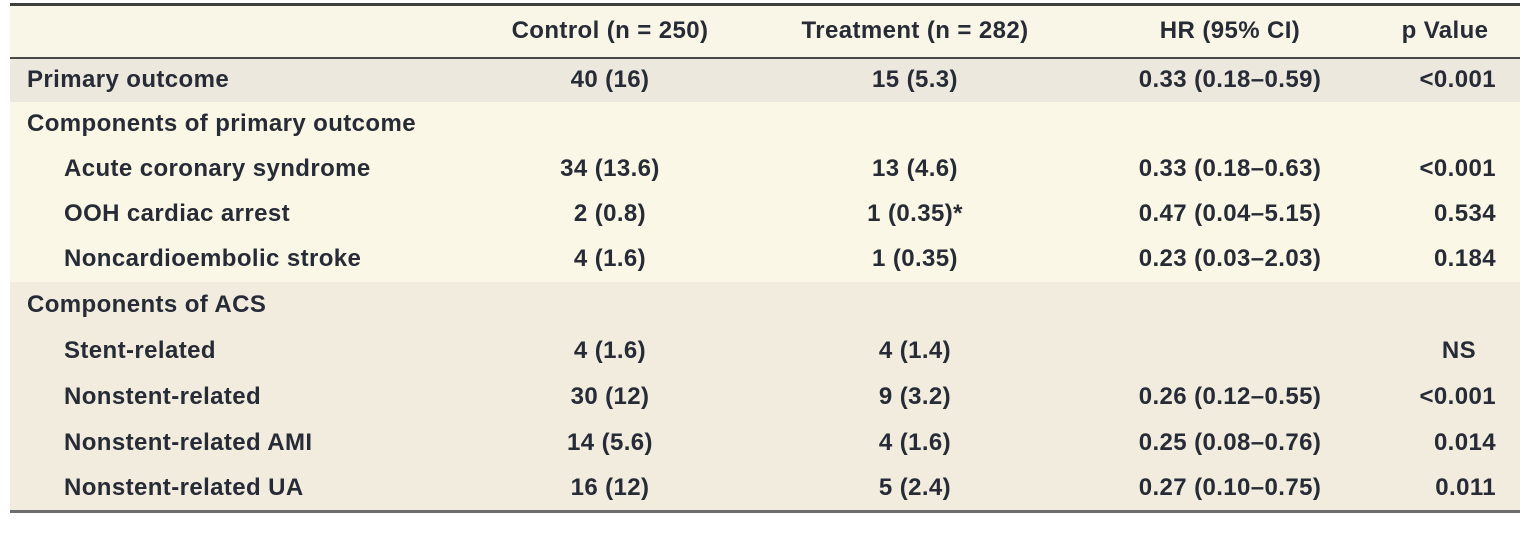  I want to click on cell-hr: 0.23 (0.03–2.03), so click(1230, 258).